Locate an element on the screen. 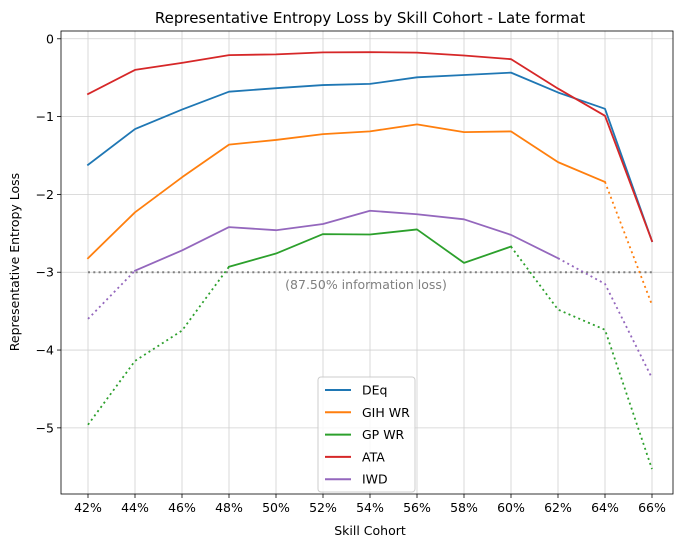 The width and height of the screenshot is (689, 547). reference-line-label: (87.50% information loss) is located at coordinates (366, 284).